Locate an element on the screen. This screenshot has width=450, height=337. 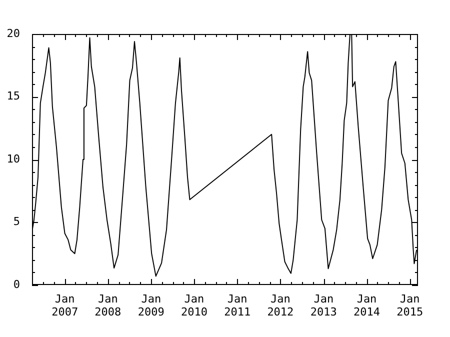
x-tick-label: Jan 2014 is located at coordinates (367, 305).